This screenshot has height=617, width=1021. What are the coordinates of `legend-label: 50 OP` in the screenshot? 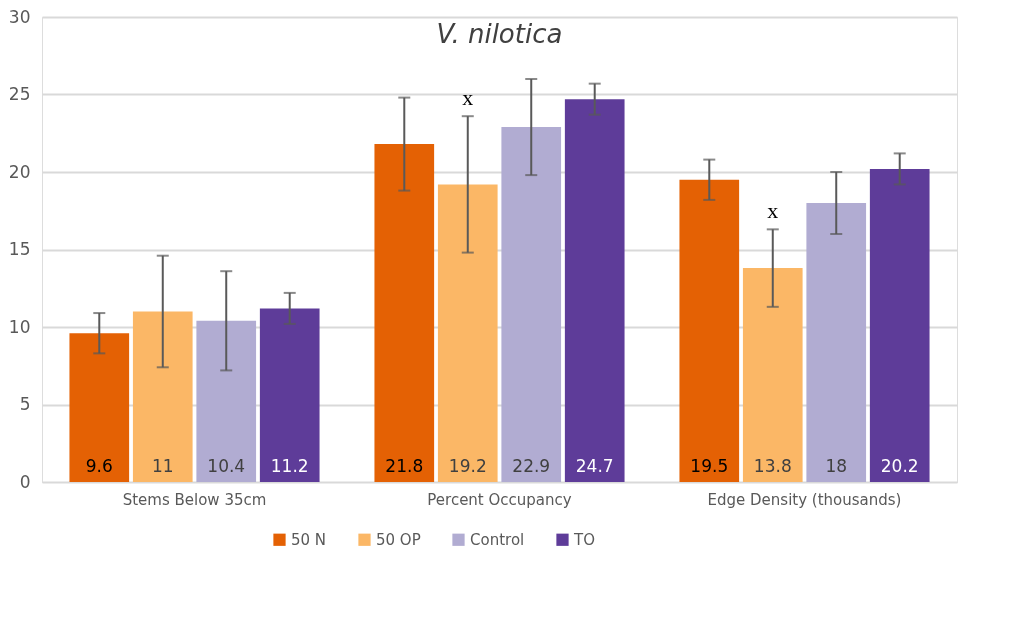 It's located at (398, 539).